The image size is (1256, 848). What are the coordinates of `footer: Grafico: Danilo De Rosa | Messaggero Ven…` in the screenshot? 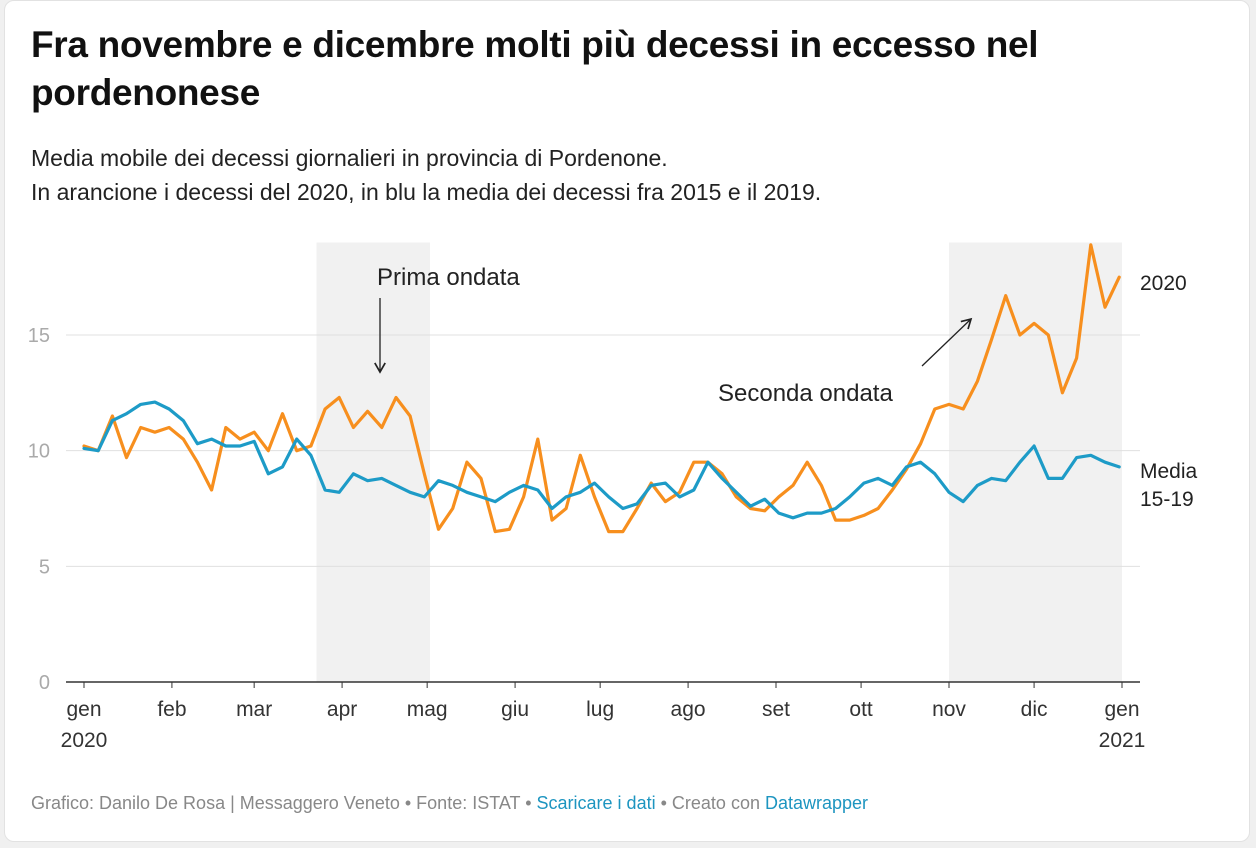 It's located at (449, 803).